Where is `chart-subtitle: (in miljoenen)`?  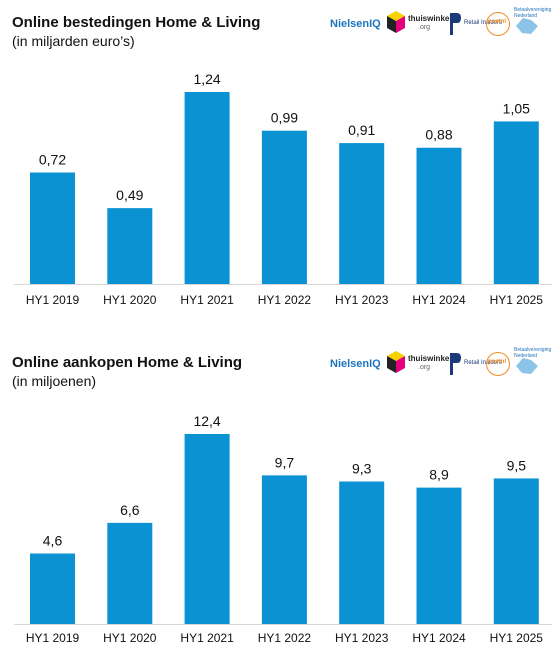
chart-subtitle: (in miljoenen) is located at coordinates (54, 381).